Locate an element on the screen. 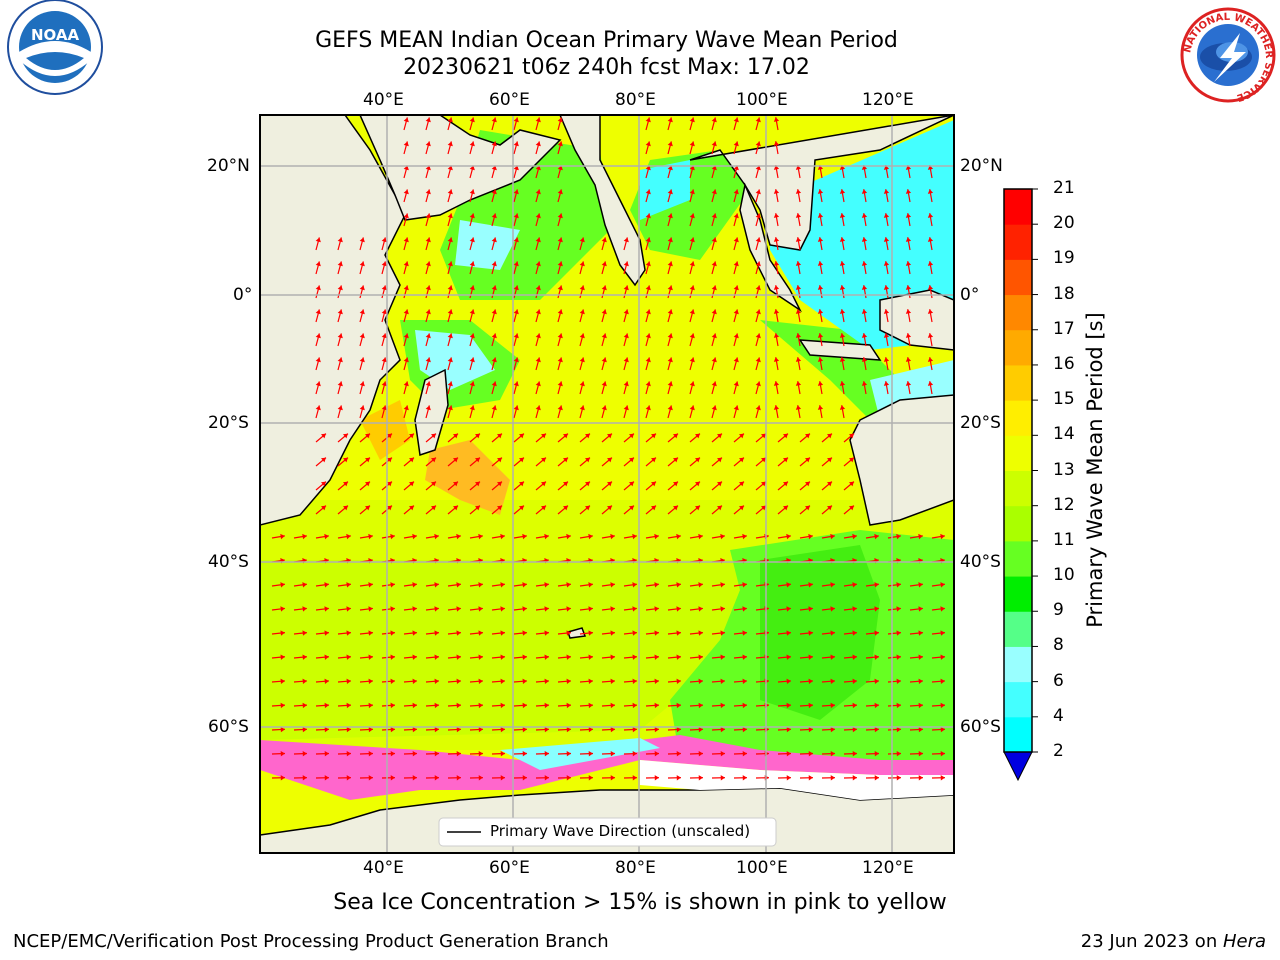 This screenshot has height=960, width=1280. colorbar-tick-label: 9 is located at coordinates (1058, 610).